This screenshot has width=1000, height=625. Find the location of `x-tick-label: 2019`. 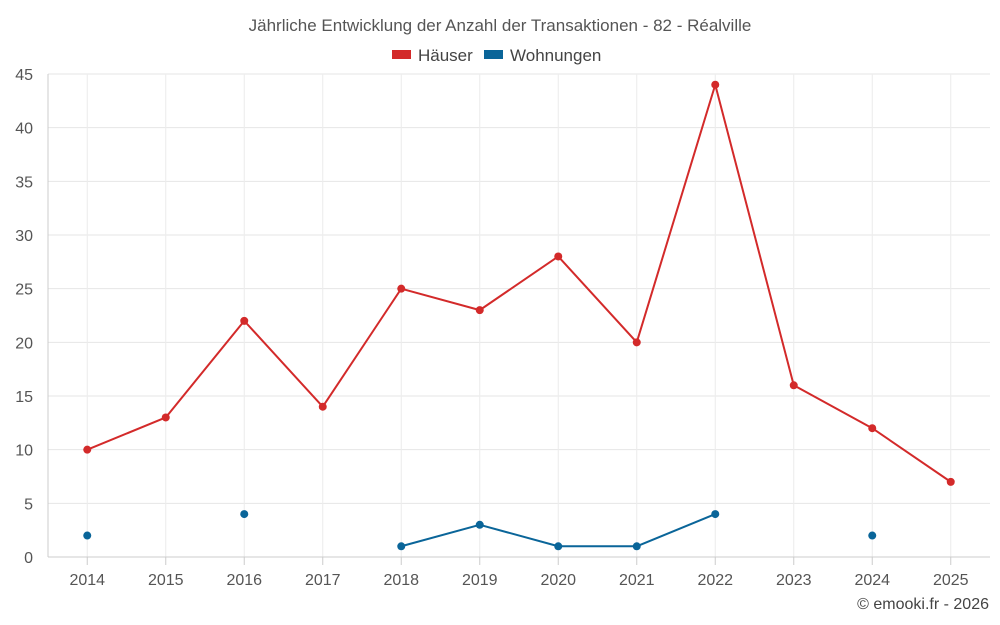

x-tick-label: 2019 is located at coordinates (480, 580).